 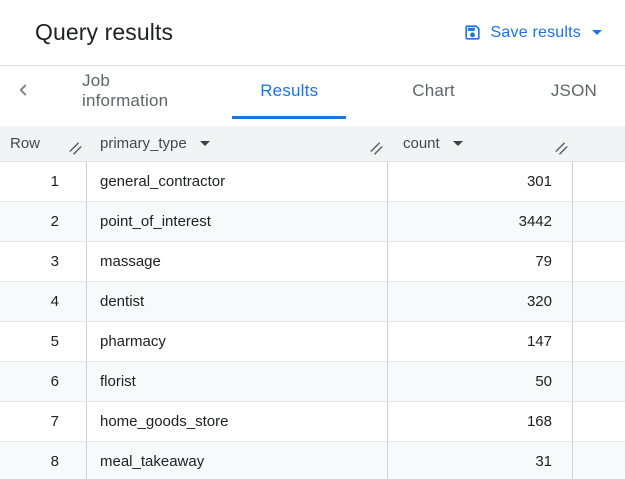 I want to click on column-header-count: count, so click(x=480, y=143).